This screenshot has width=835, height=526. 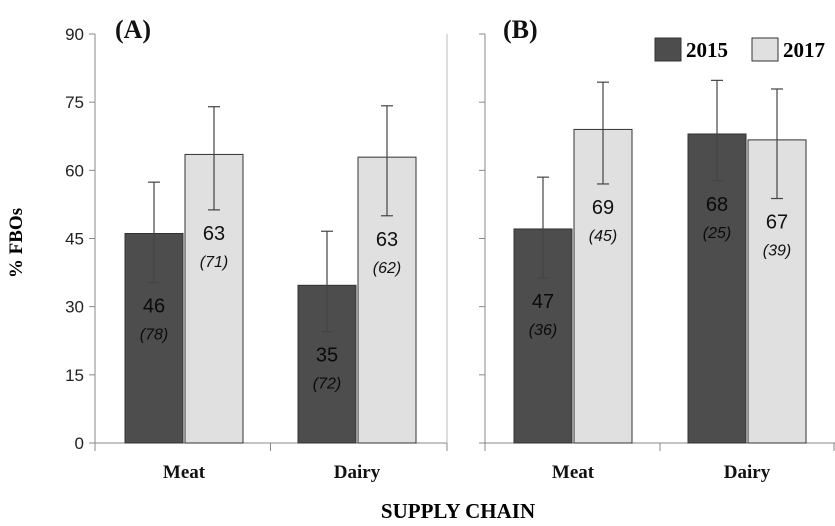 I want to click on panel-label: (A), so click(x=133, y=29).